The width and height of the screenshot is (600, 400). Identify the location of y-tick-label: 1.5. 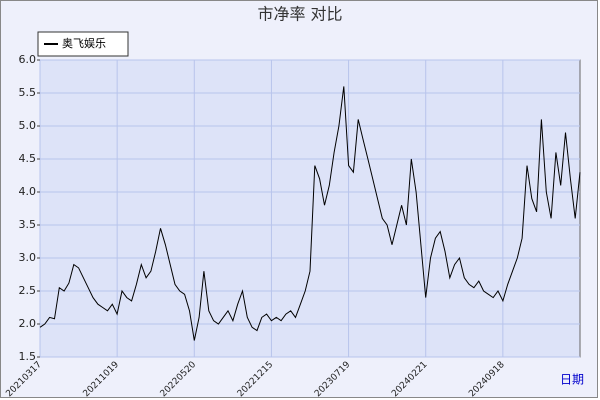
(28, 356).